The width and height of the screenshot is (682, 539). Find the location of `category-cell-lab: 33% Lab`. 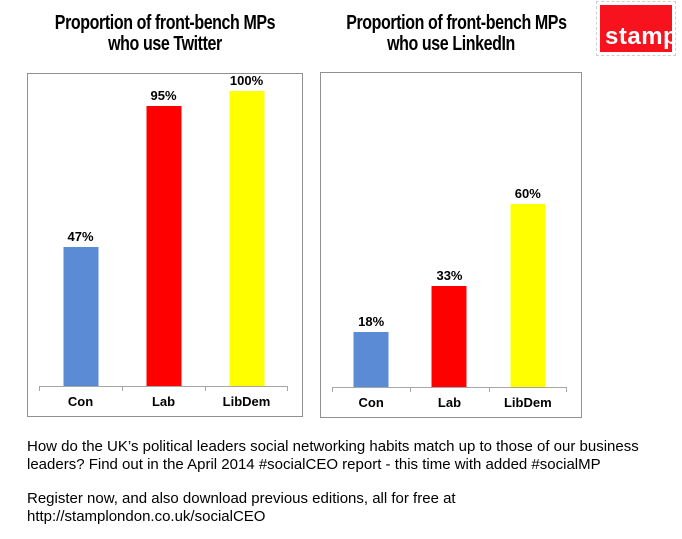

category-cell-lab: 33% Lab is located at coordinates (449, 241).